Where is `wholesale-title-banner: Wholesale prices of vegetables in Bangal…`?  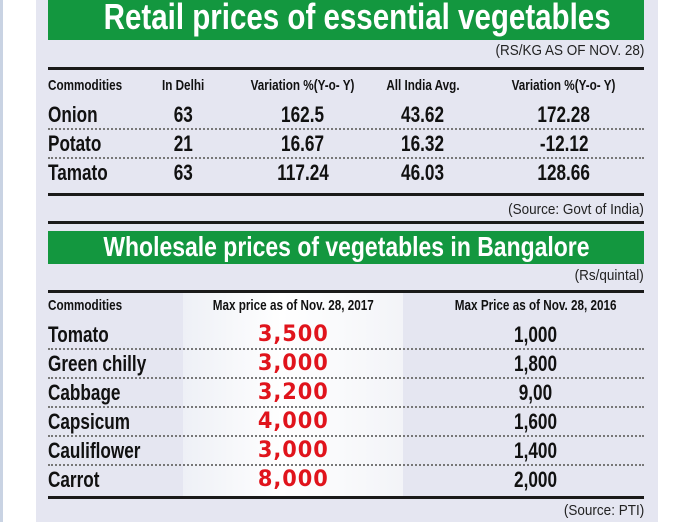
wholesale-title-banner: Wholesale prices of vegetables in Bangal… is located at coordinates (346, 247).